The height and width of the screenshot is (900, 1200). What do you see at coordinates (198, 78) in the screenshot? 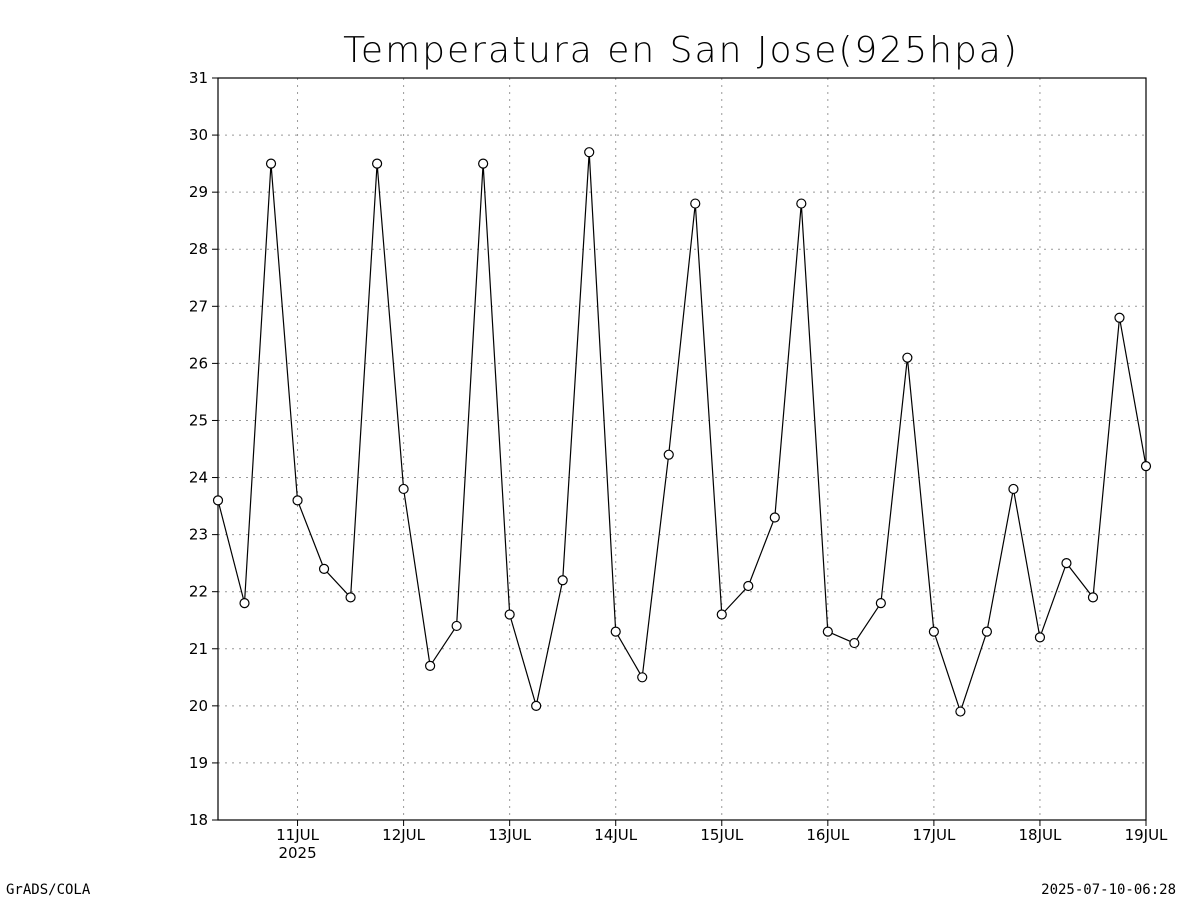
I see `y-tick-label: 31` at bounding box center [198, 78].